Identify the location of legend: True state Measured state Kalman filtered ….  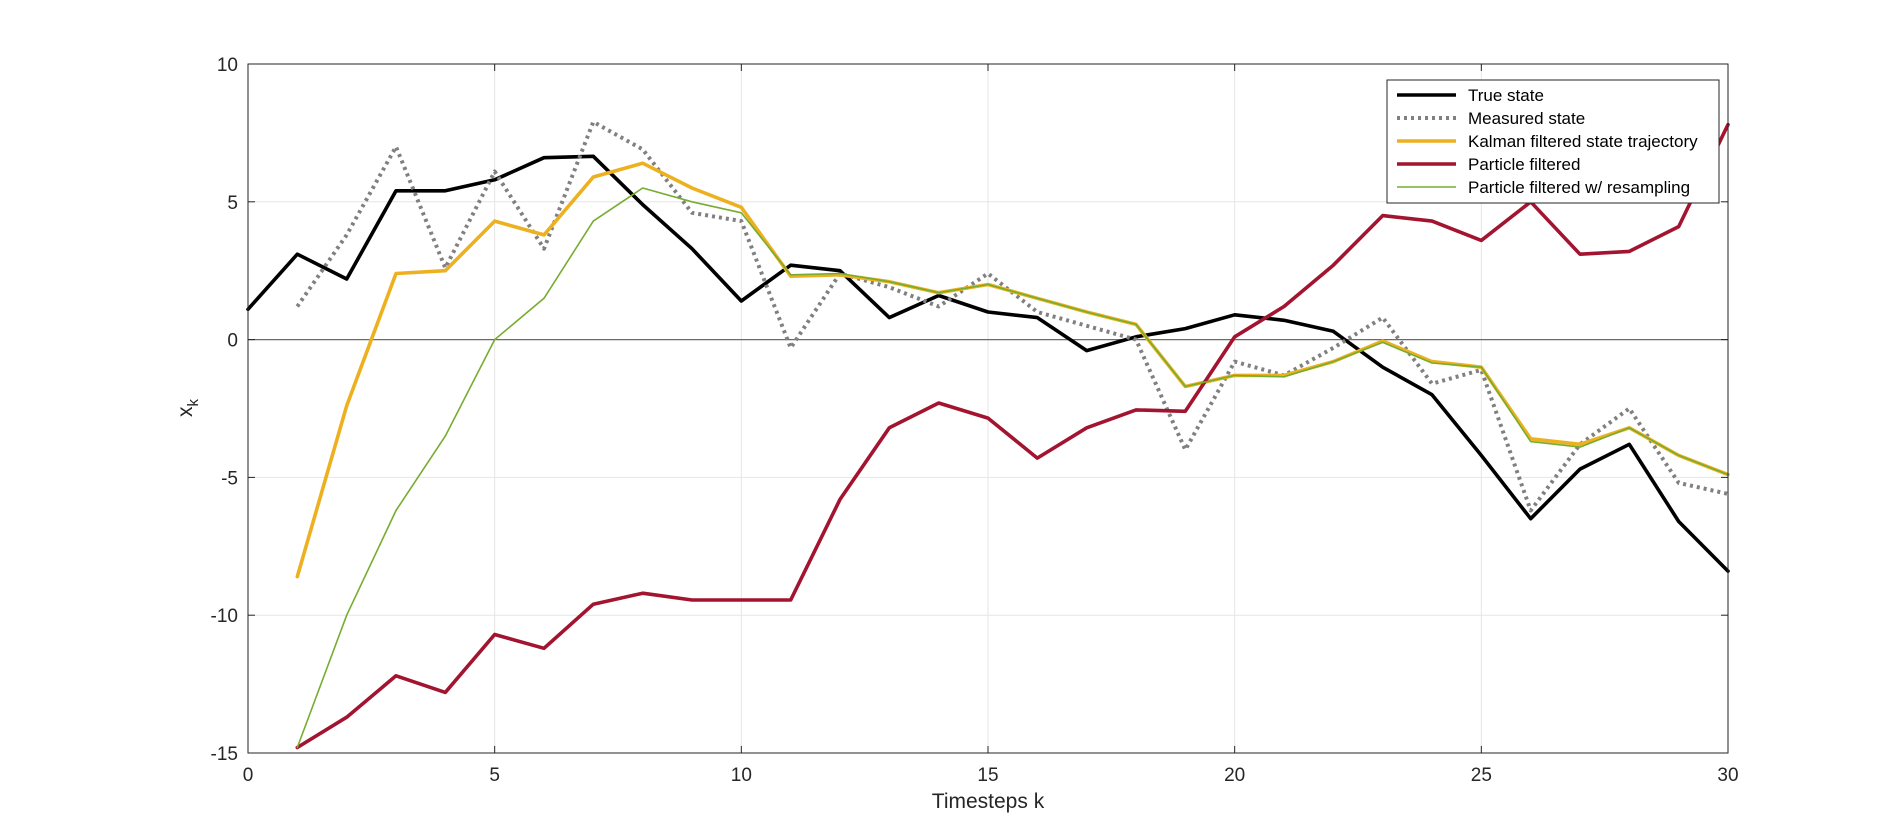
(1553, 141).